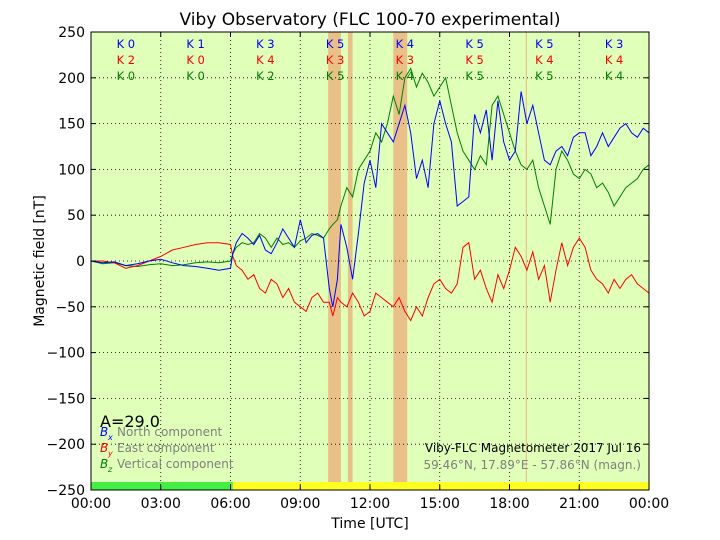 The width and height of the screenshot is (720, 540). Describe the element at coordinates (104, 432) in the screenshot. I see `legend-symbol-x: B` at that location.